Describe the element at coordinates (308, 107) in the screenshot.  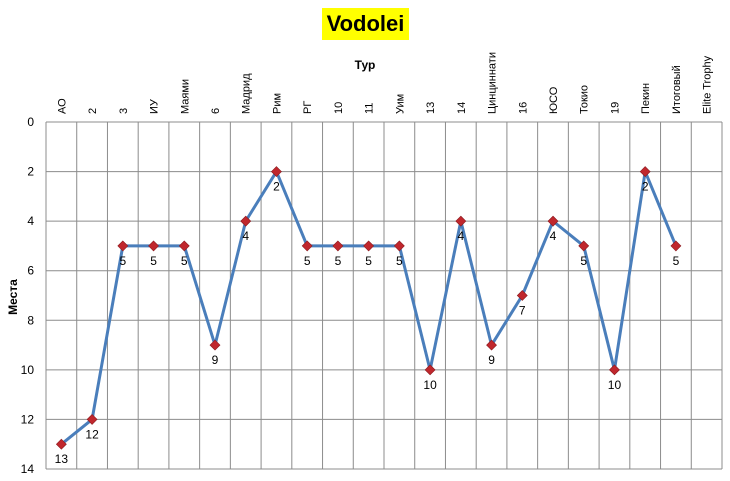
I see `x-tick-label: РГ` at that location.